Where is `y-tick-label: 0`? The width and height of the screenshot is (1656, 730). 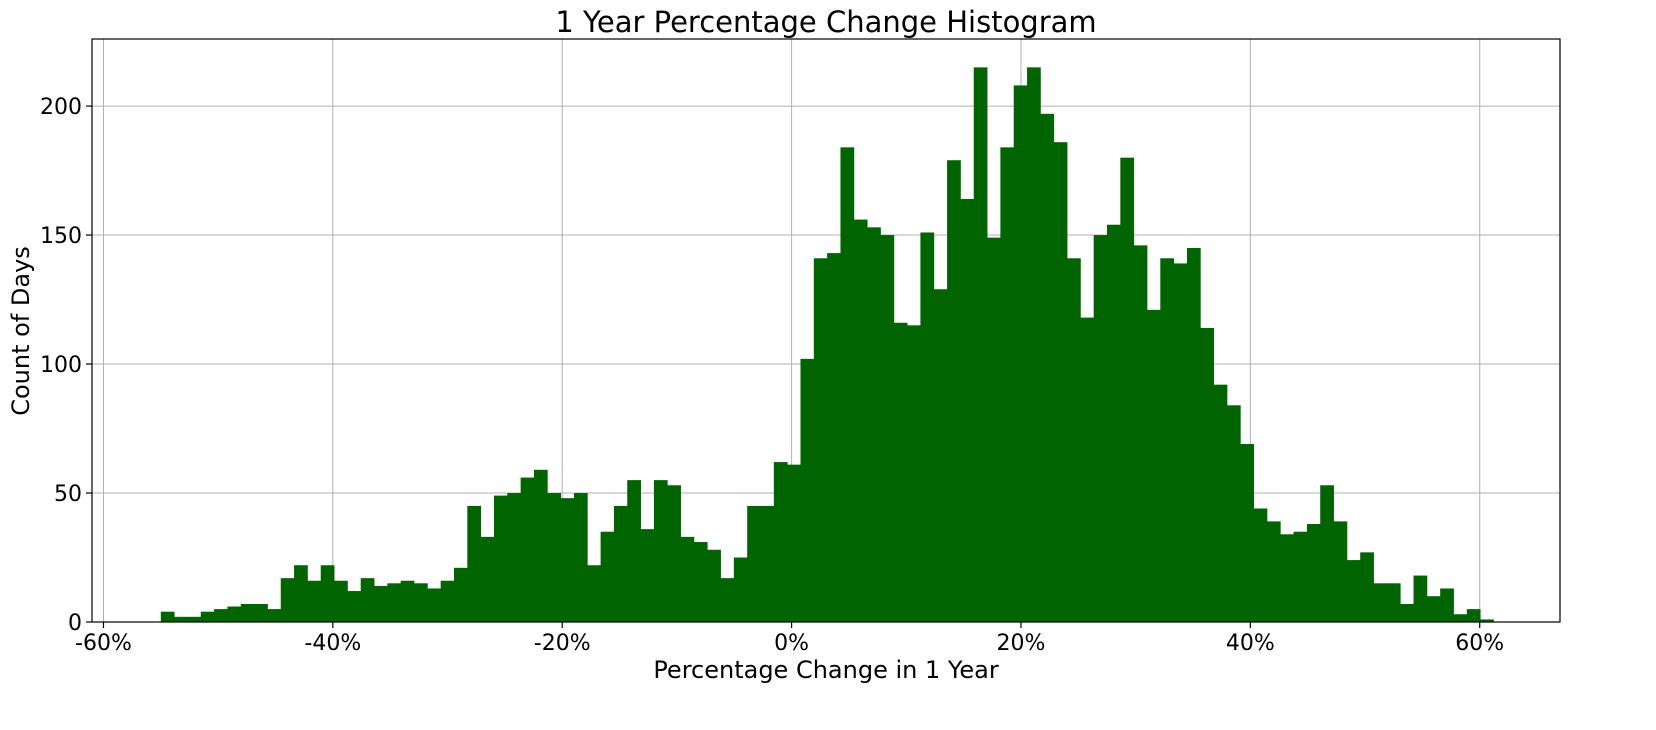 y-tick-label: 0 is located at coordinates (75, 623).